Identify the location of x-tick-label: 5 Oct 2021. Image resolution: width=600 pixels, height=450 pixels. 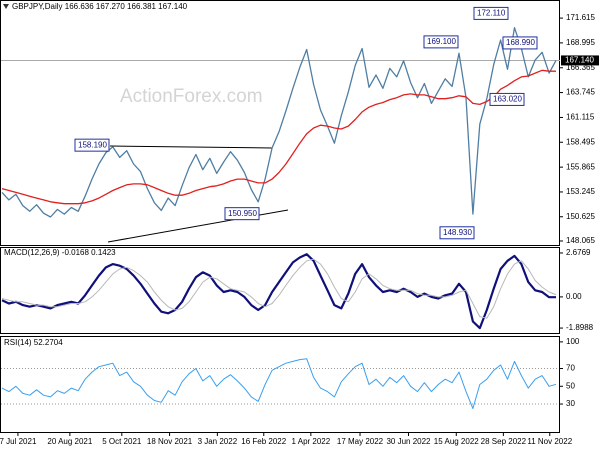
(122, 441).